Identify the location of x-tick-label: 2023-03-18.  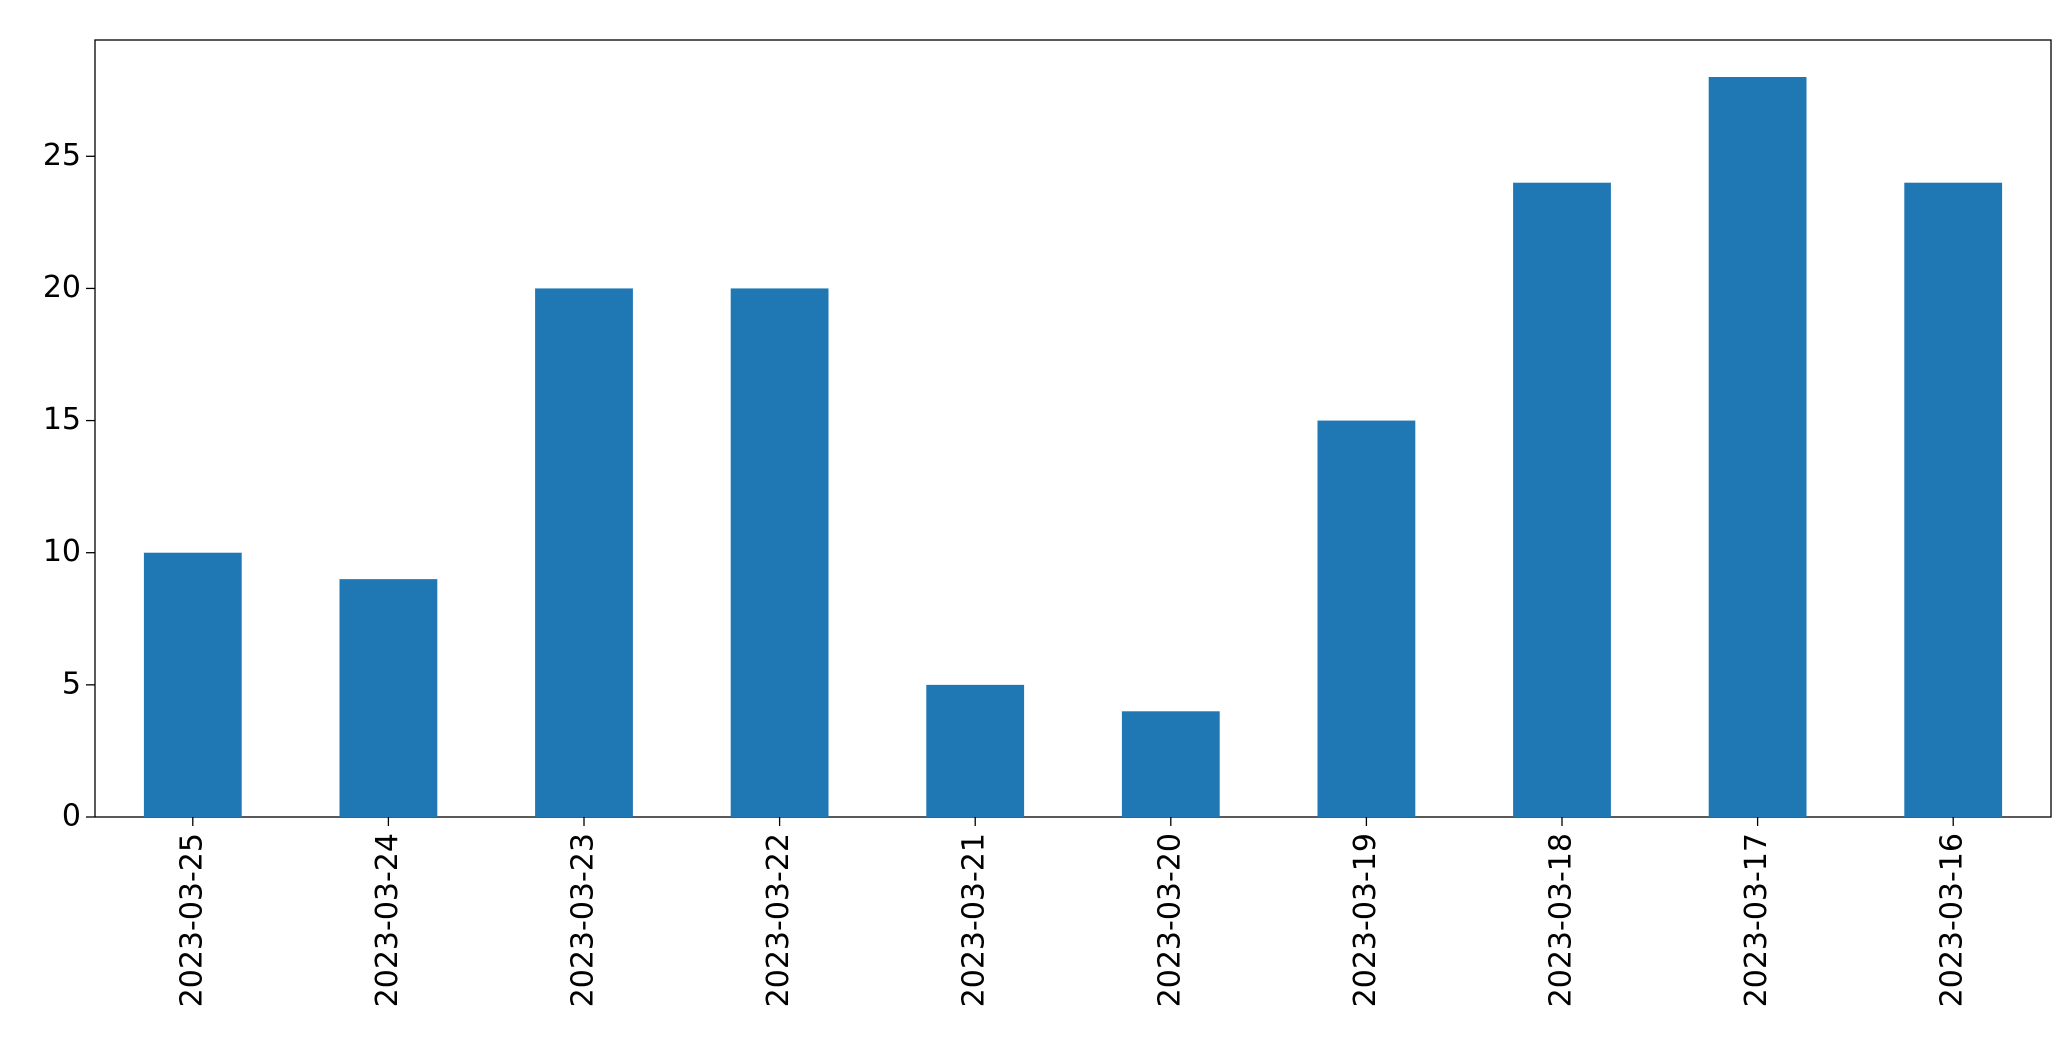
(1561, 920).